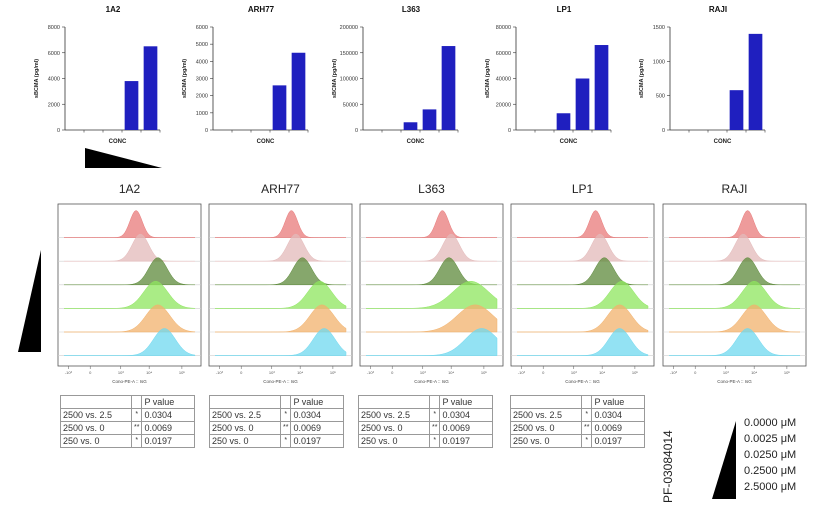 This screenshot has height=511, width=824. Describe the element at coordinates (113, 9) in the screenshot. I see `bar-chart-title: 1A2` at that location.